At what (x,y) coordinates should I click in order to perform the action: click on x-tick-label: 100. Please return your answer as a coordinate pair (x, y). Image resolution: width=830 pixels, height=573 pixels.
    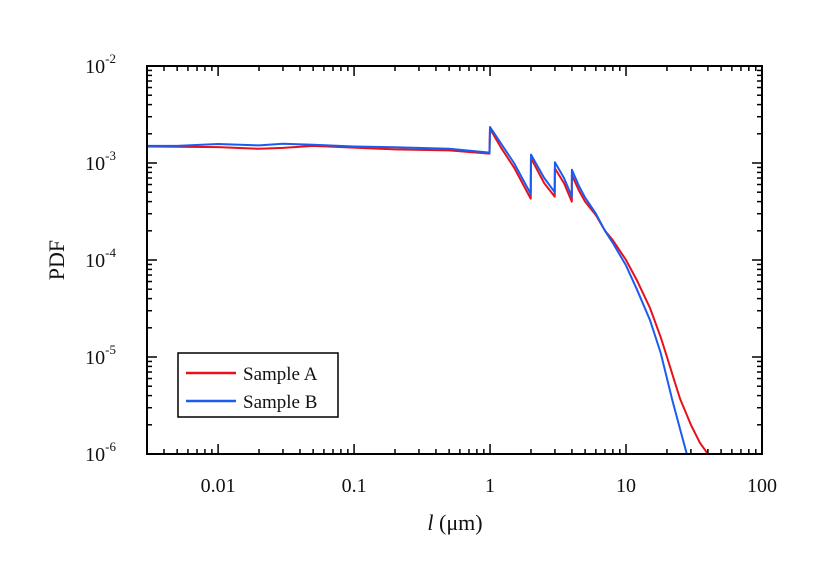
    Looking at the image, I should click on (762, 486).